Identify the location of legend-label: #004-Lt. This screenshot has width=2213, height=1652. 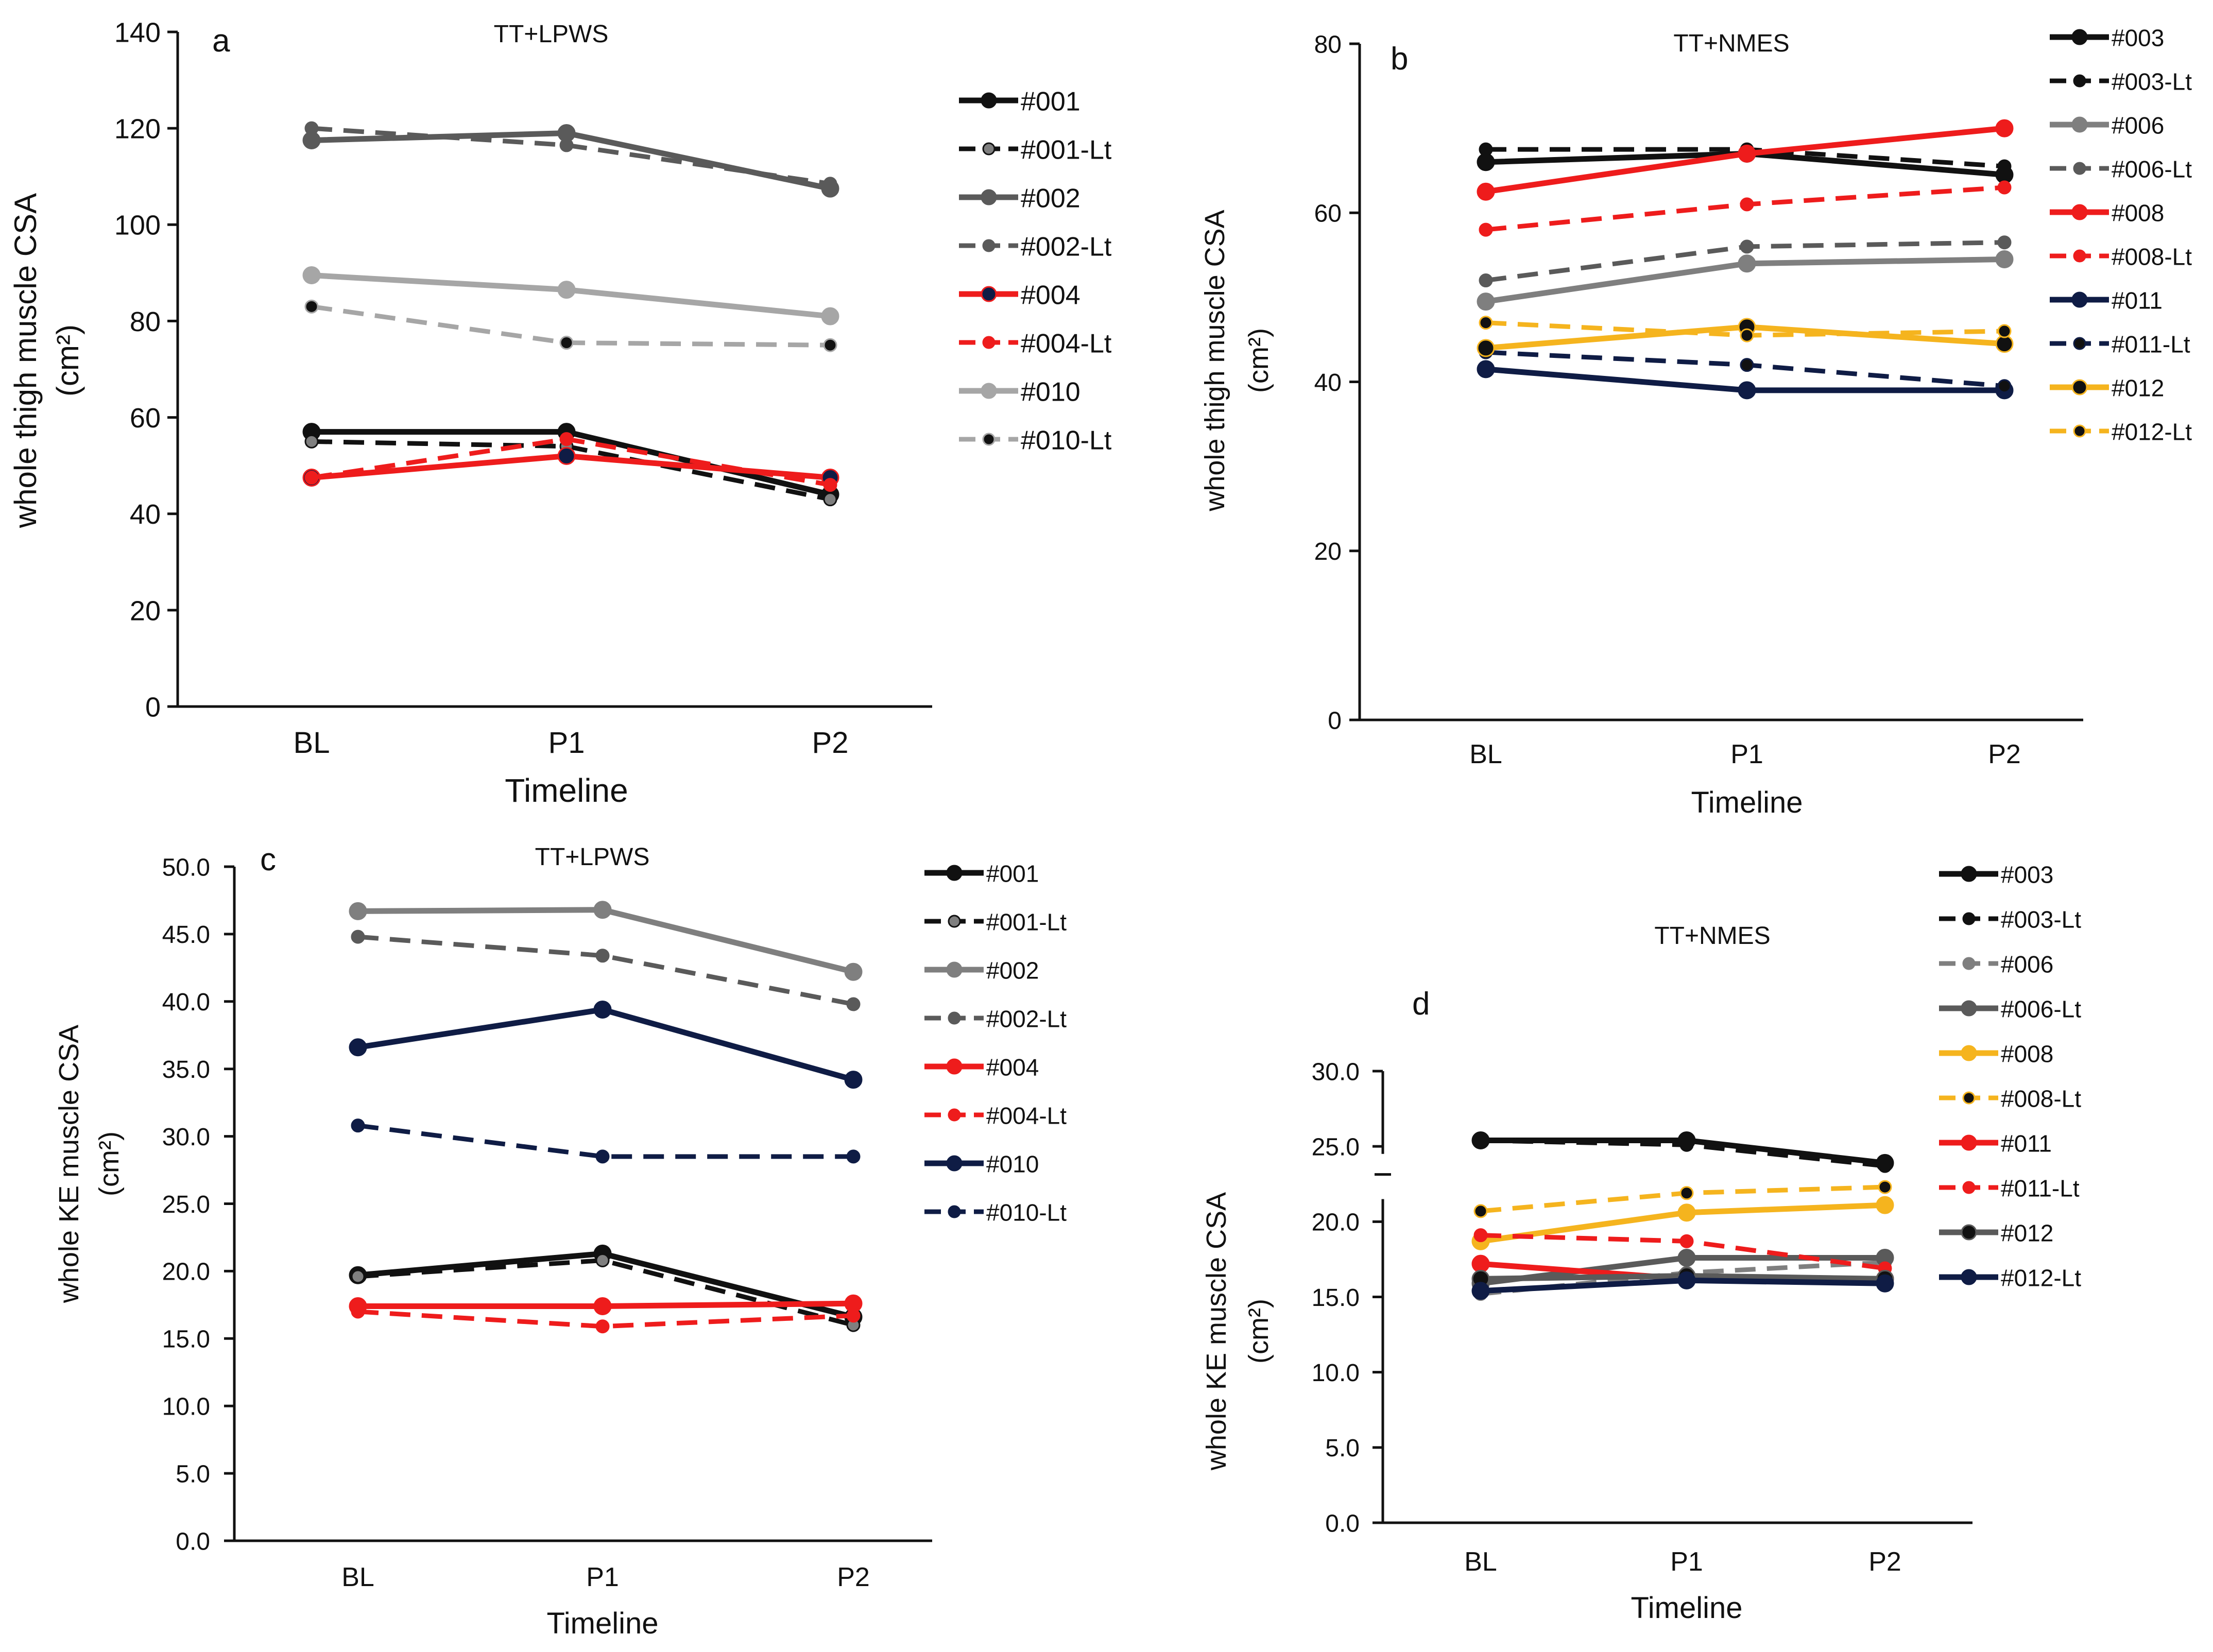
(1026, 1115).